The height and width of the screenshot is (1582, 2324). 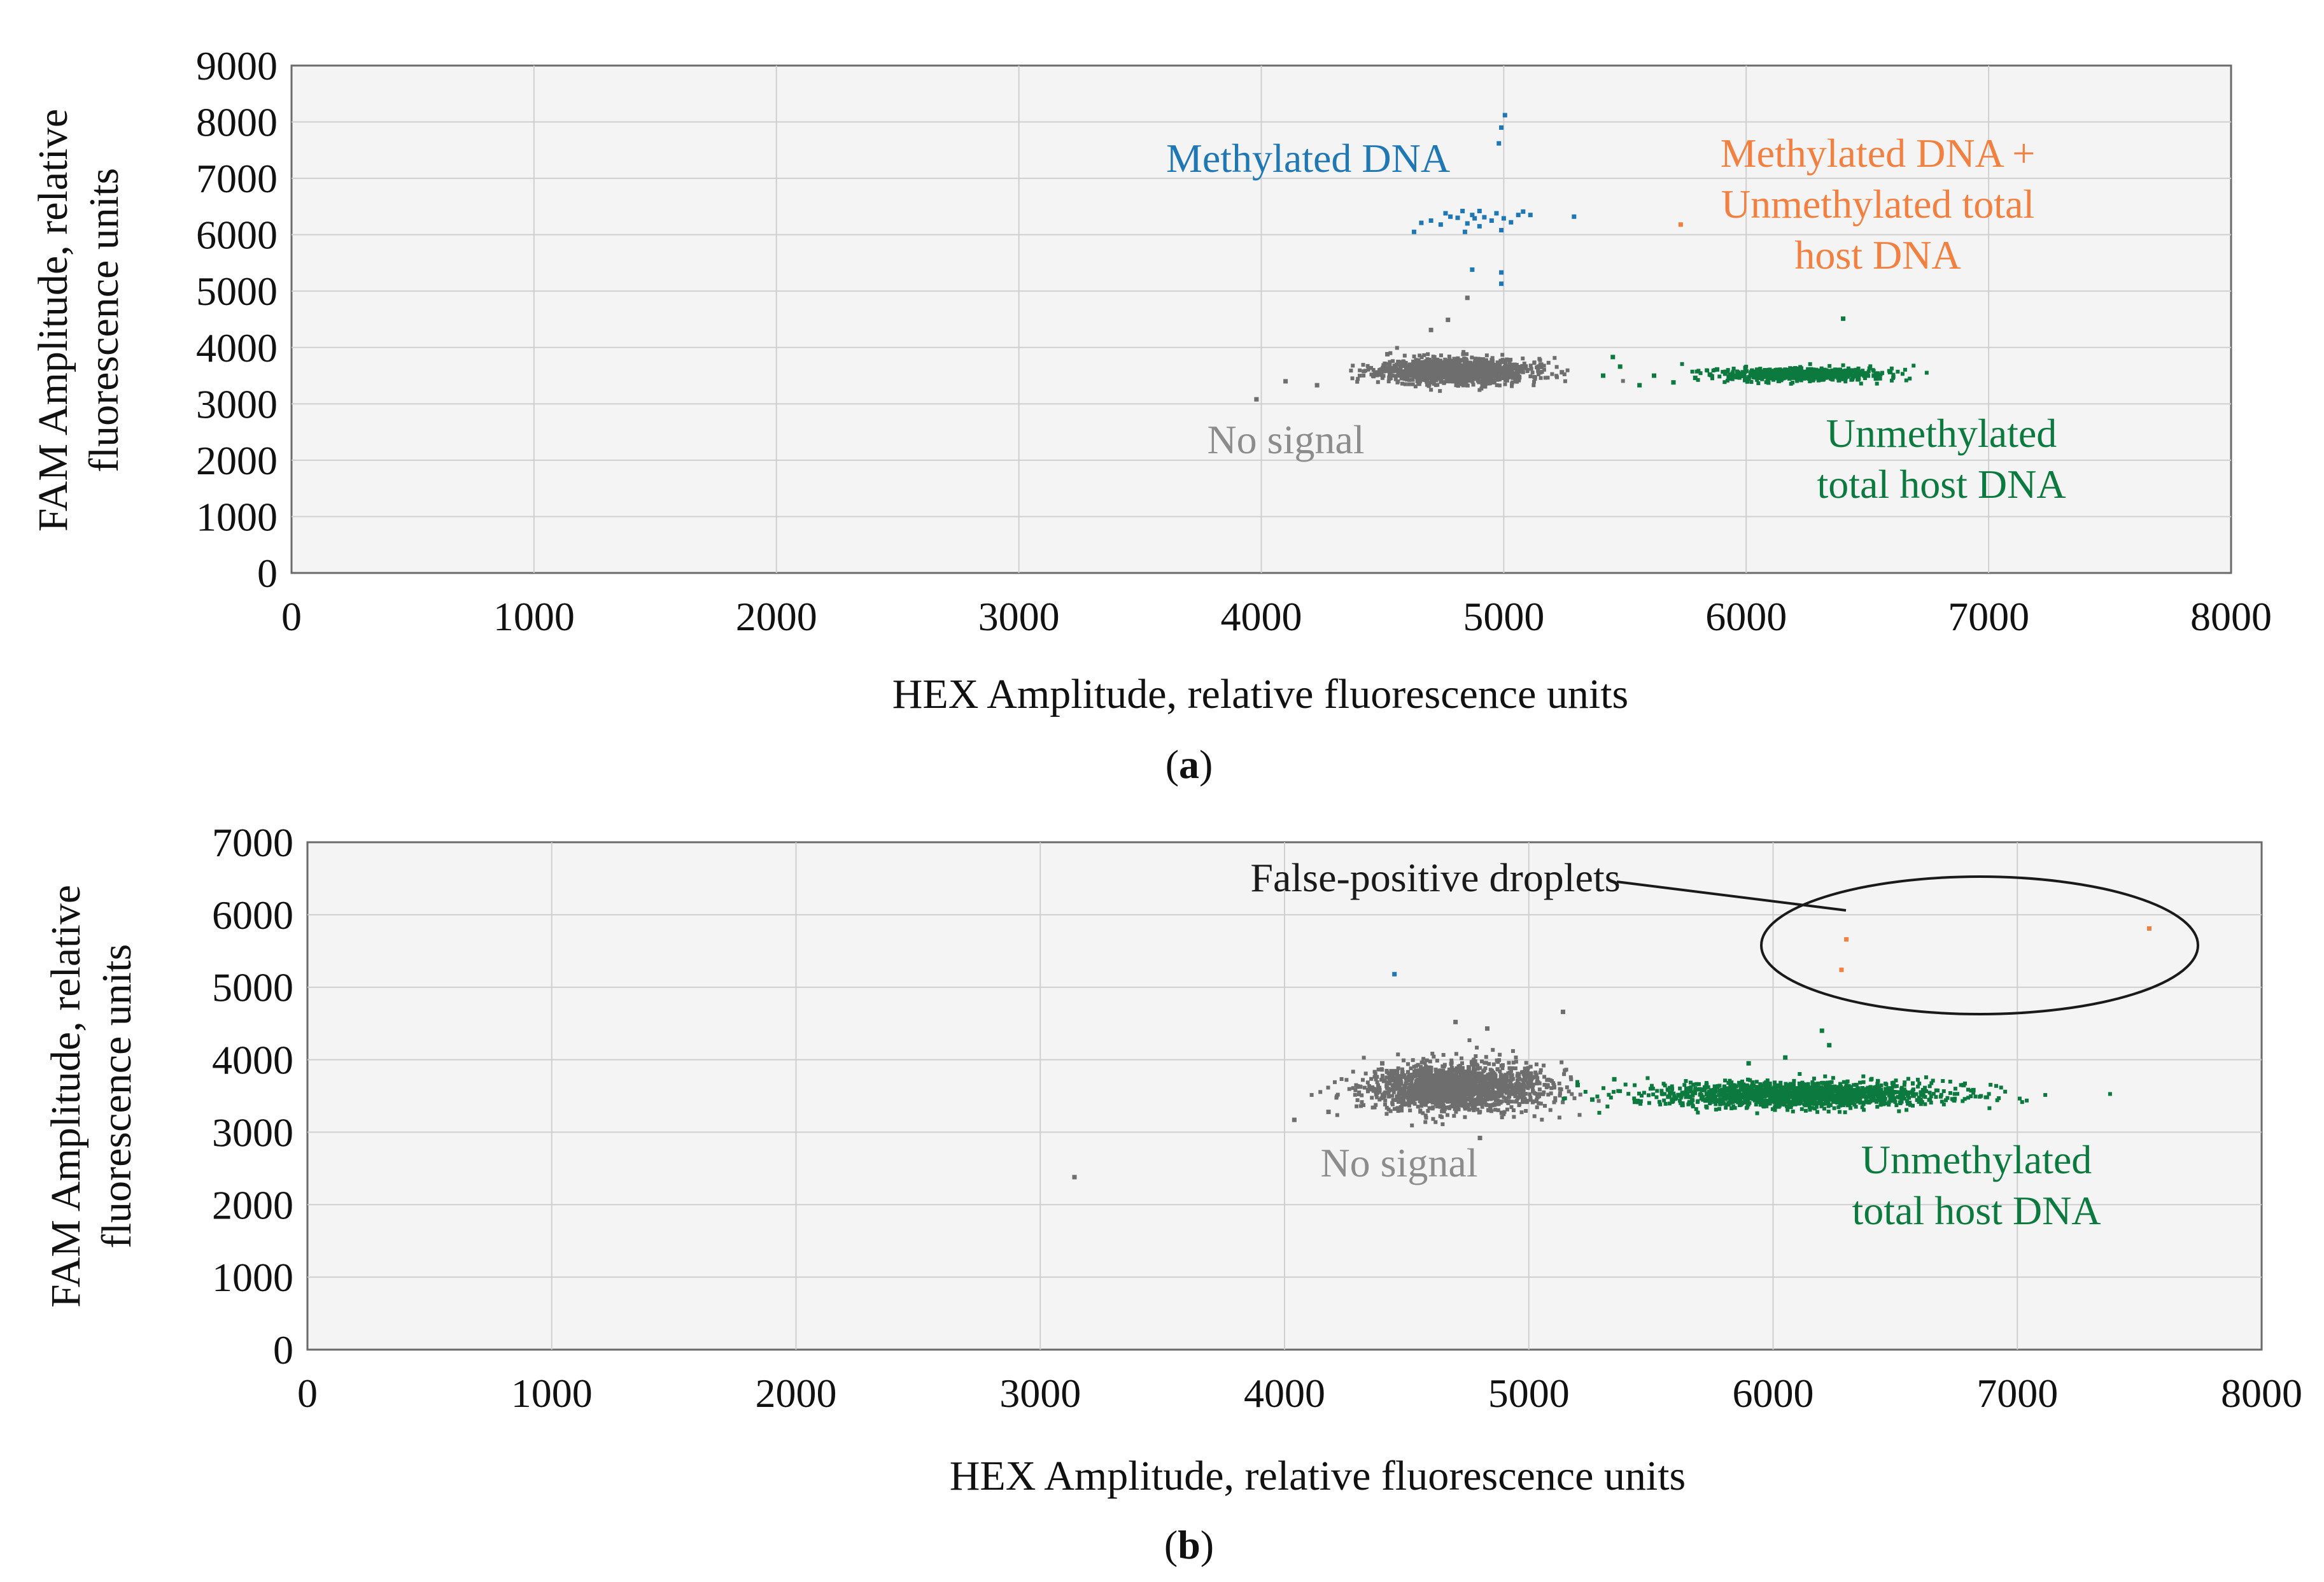 I want to click on x-tick-label: 6000, so click(x=1746, y=617).